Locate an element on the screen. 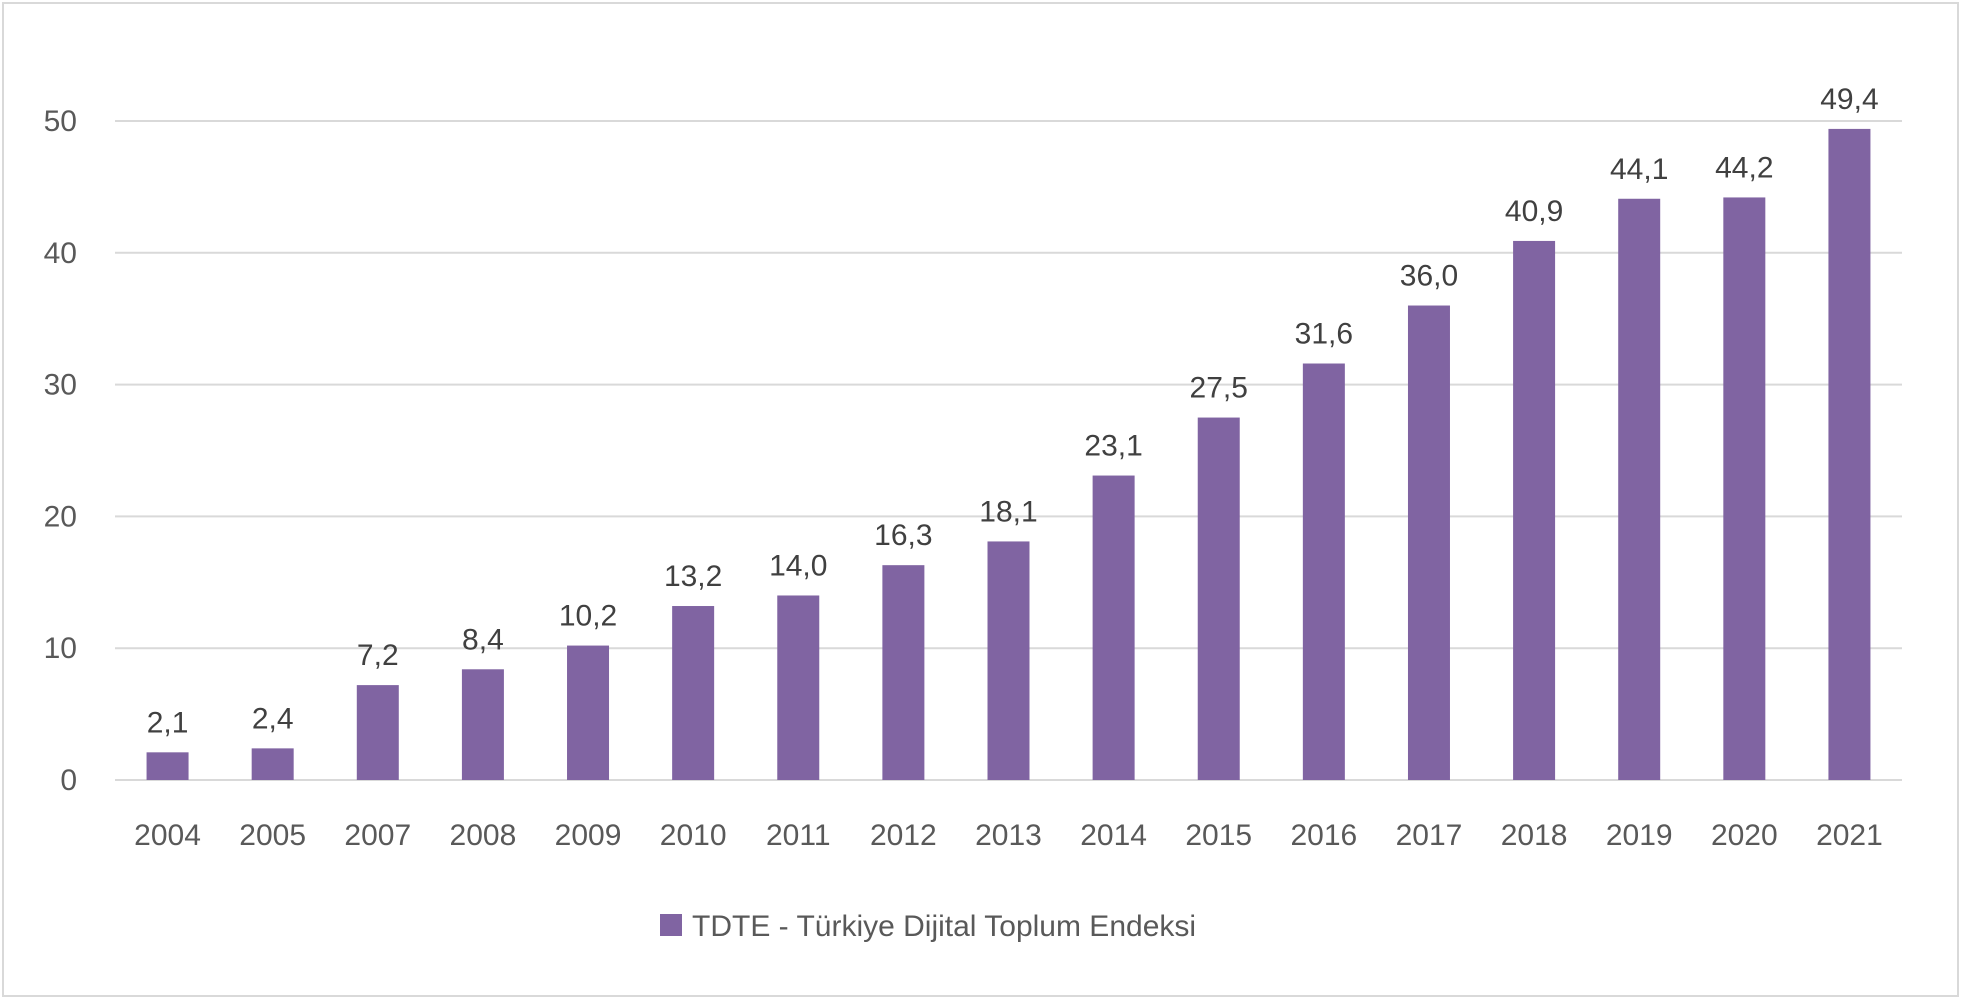  y-tick-label: 0 is located at coordinates (68, 780).